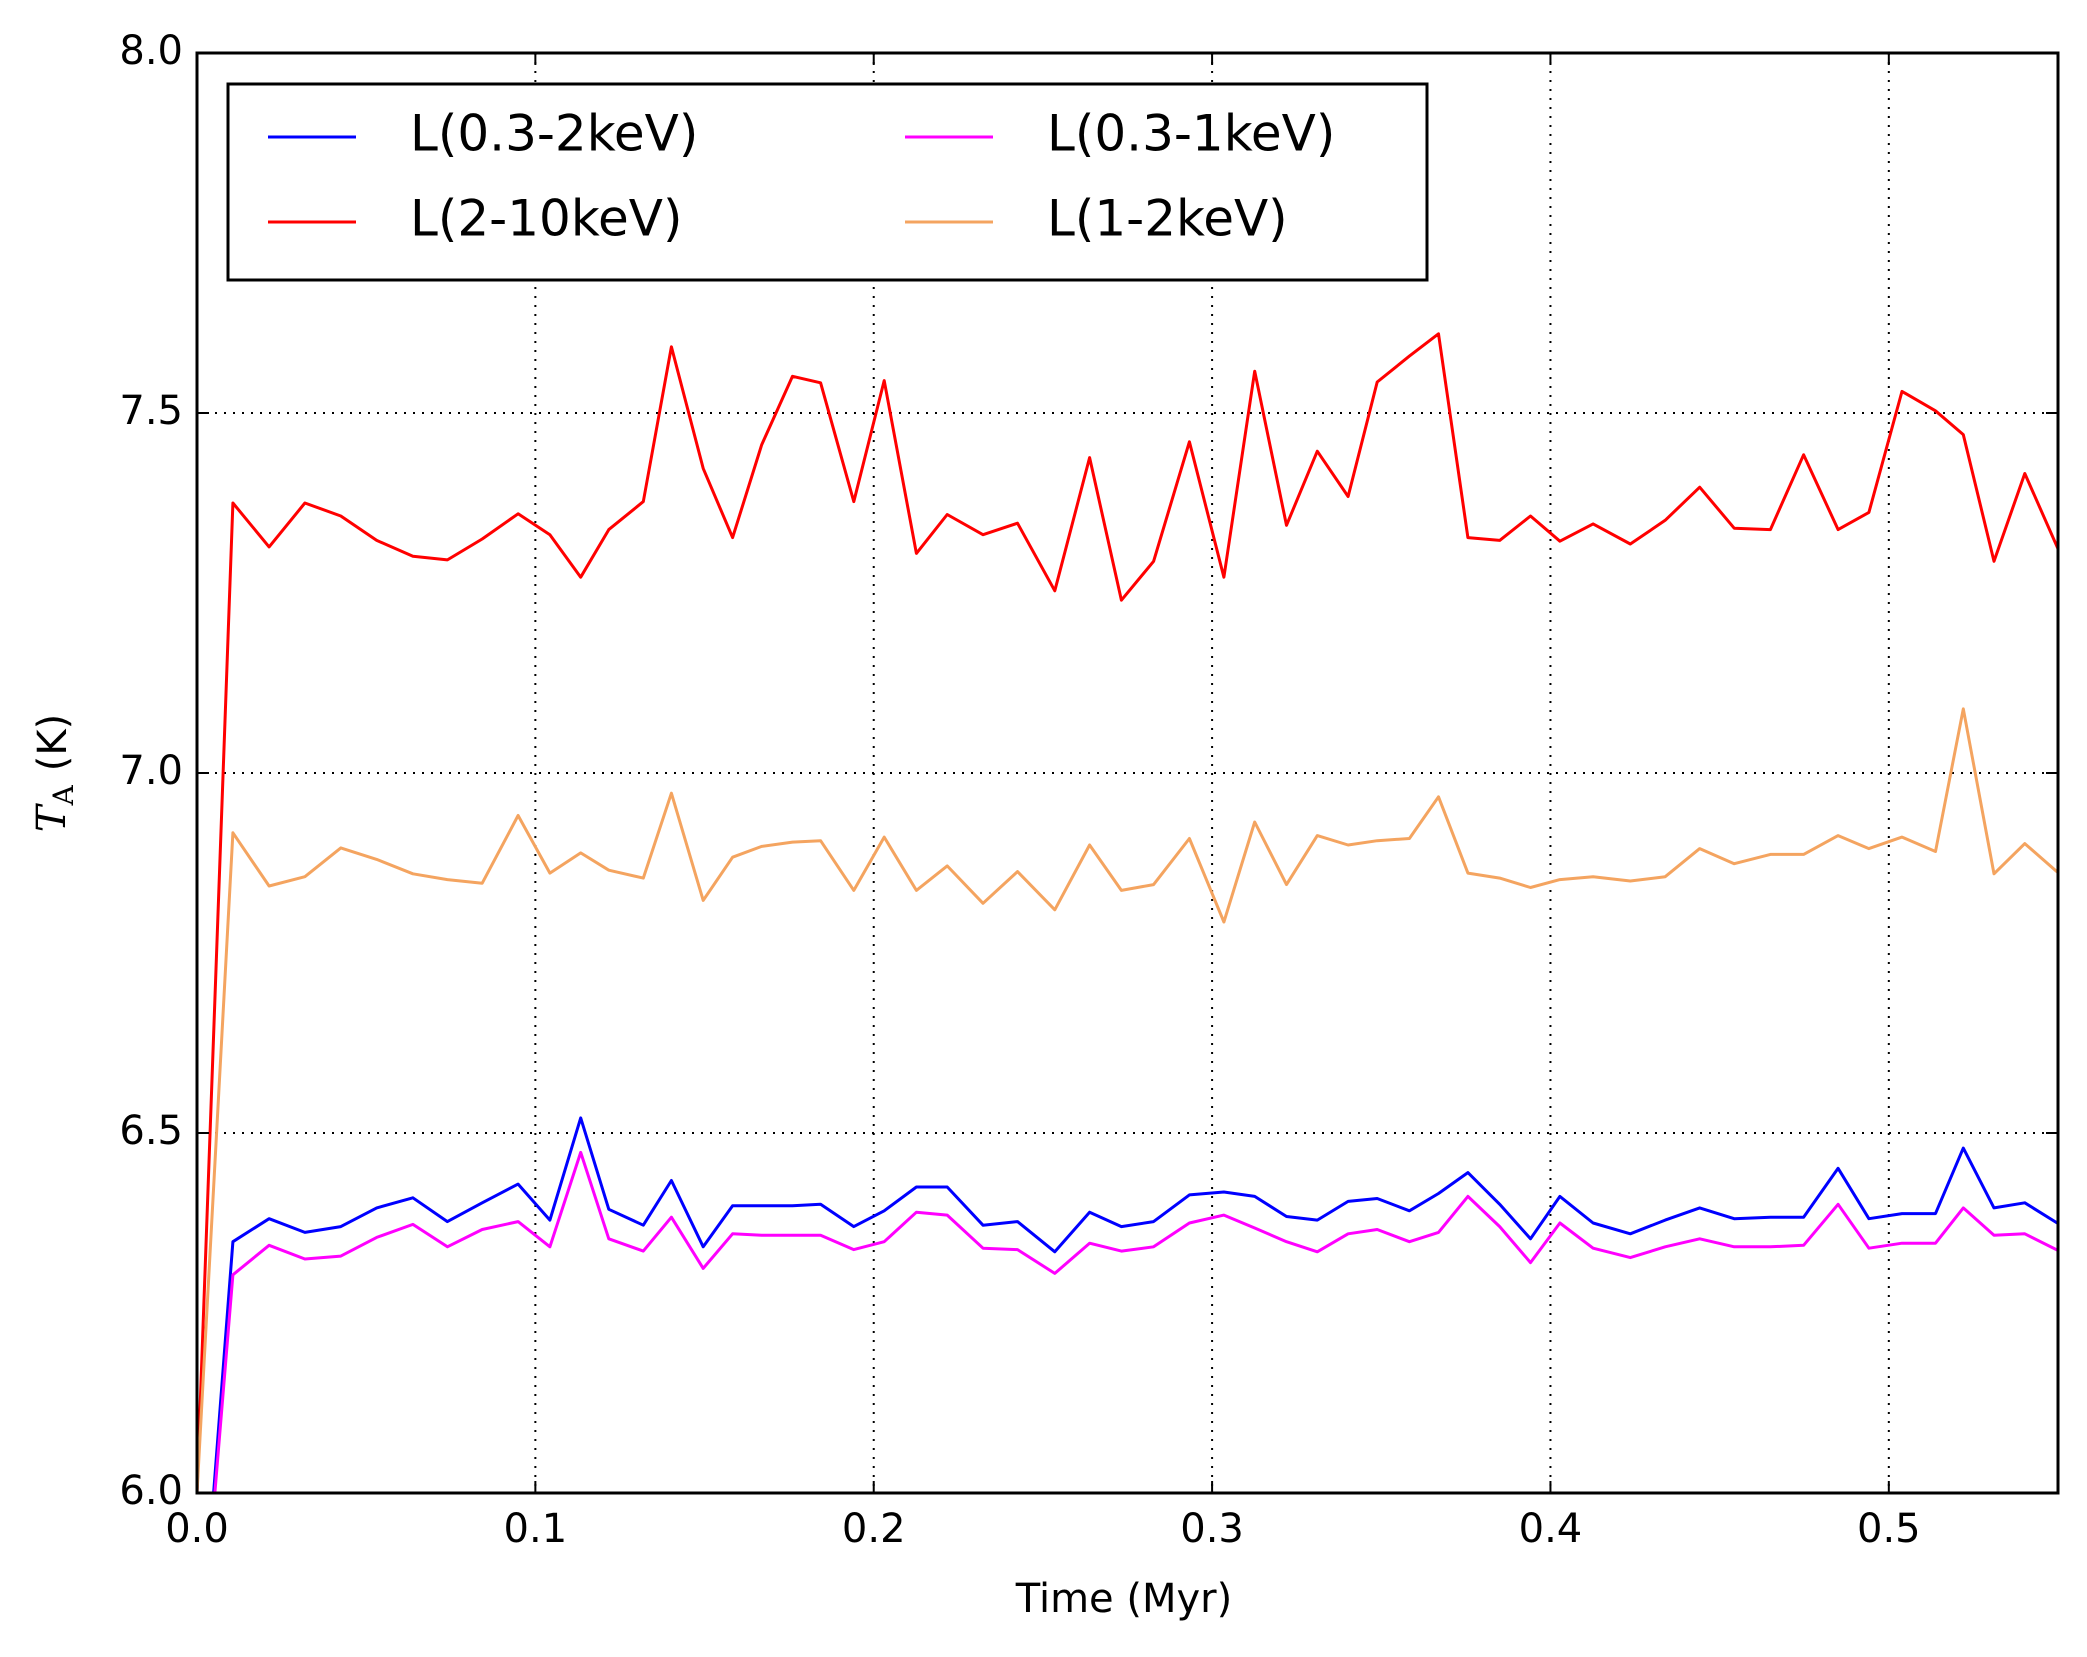 This screenshot has height=1657, width=2087. What do you see at coordinates (151, 411) in the screenshot?
I see `y-tick-label: 7.5` at bounding box center [151, 411].